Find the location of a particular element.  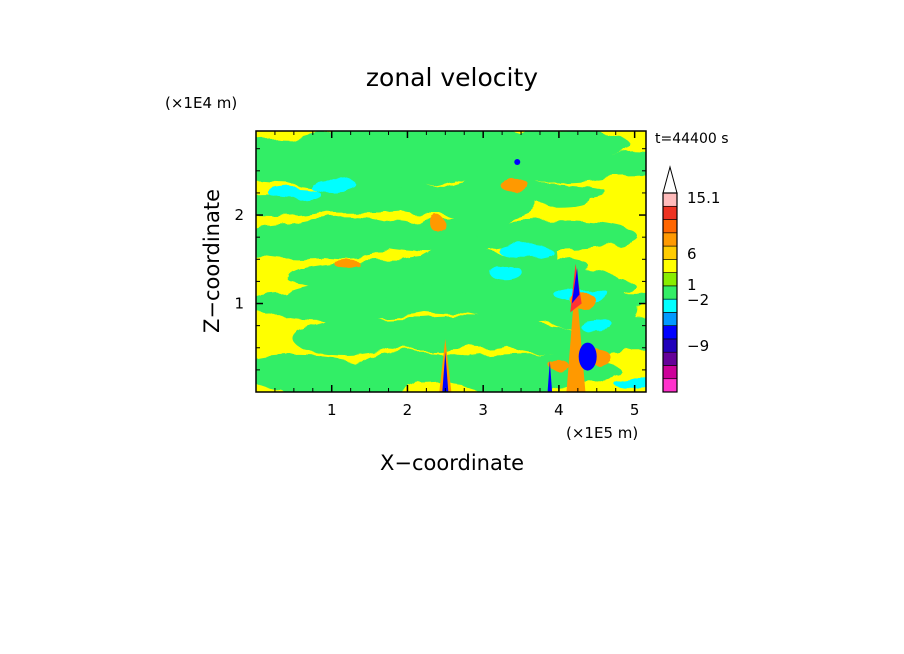

colorbar-label-4: −9 is located at coordinates (698, 346).